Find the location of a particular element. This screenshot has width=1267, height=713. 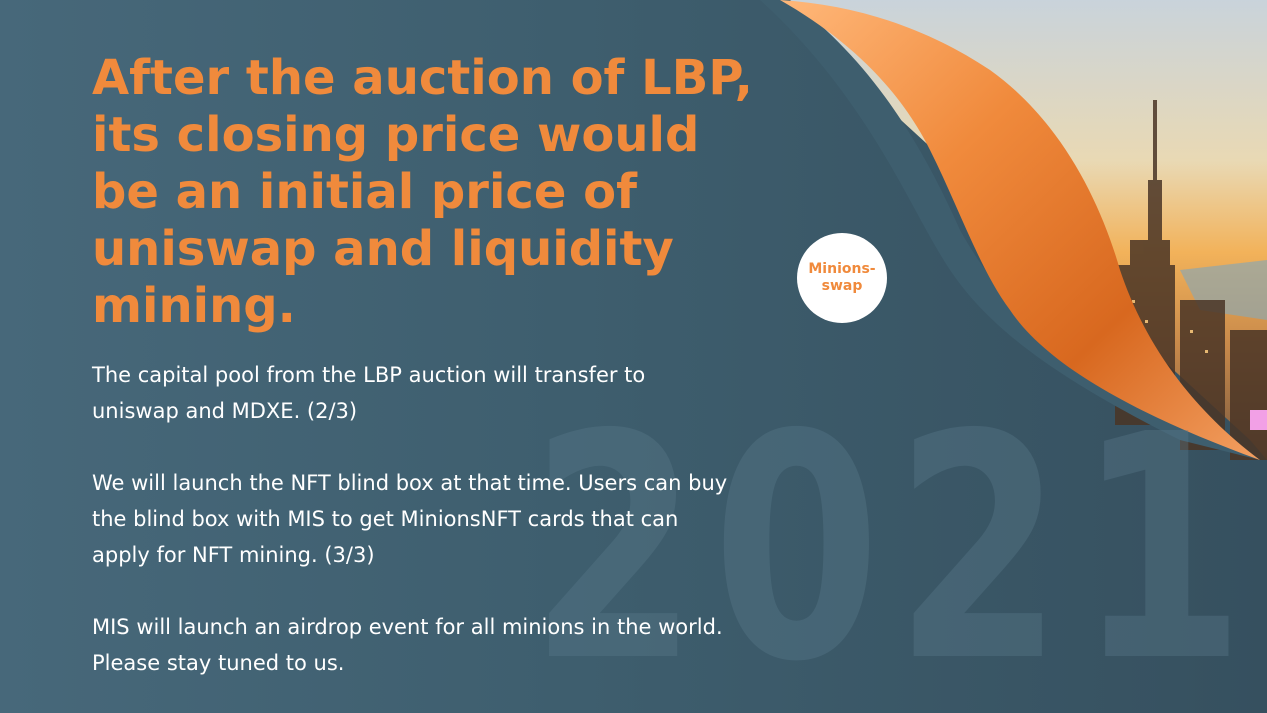

badge-line-2: swap is located at coordinates (842, 286).